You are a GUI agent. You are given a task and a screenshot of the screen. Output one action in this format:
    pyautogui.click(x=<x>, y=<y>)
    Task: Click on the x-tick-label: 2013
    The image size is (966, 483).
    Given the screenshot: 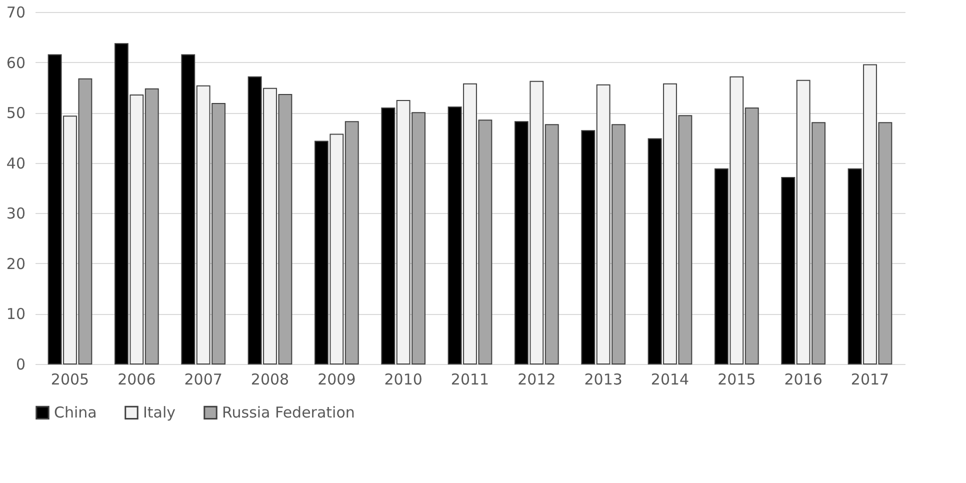 What is the action you would take?
    pyautogui.click(x=603, y=379)
    